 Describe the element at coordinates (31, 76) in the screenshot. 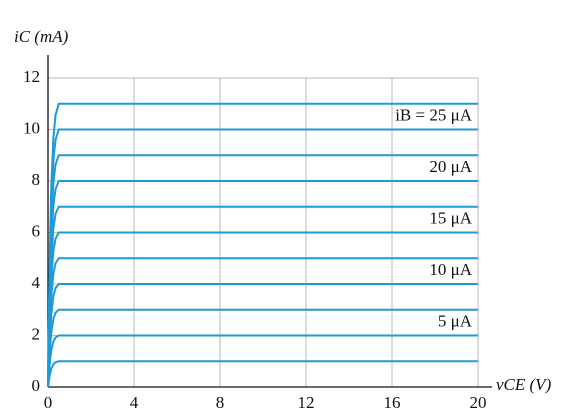

I see `y-tick-label: 12` at that location.